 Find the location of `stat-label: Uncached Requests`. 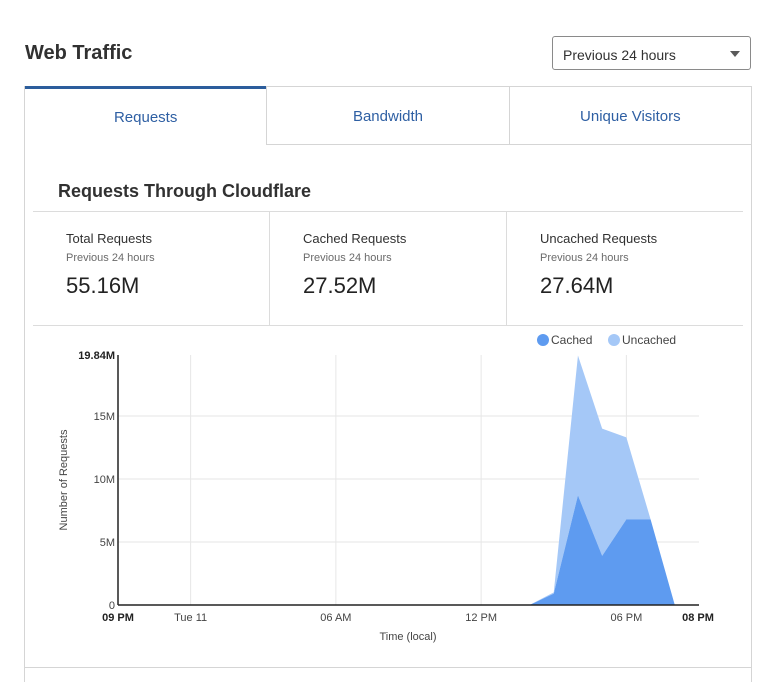

stat-label: Uncached Requests is located at coordinates (599, 238).